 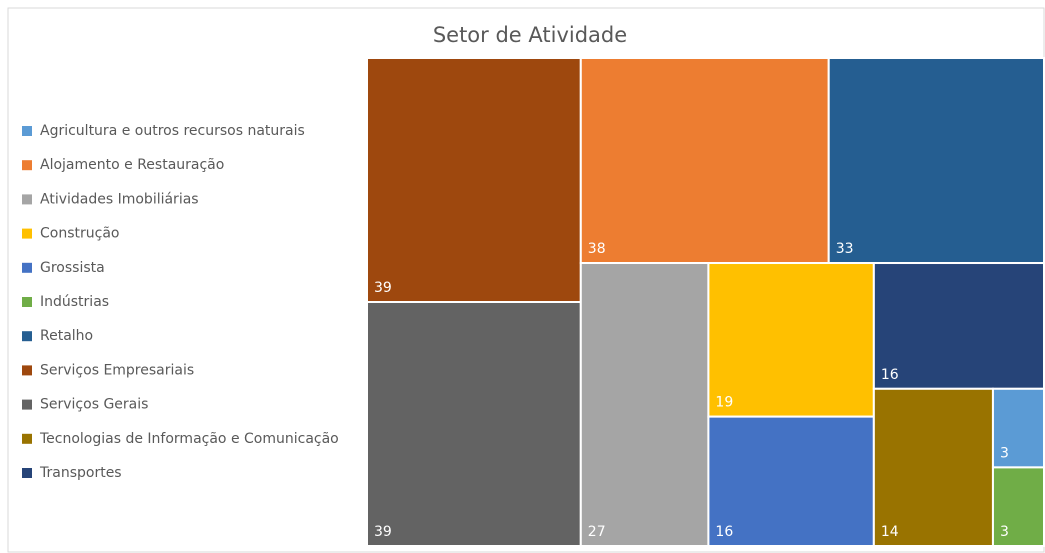 I want to click on legend-label: Indústrias, so click(x=74, y=302).